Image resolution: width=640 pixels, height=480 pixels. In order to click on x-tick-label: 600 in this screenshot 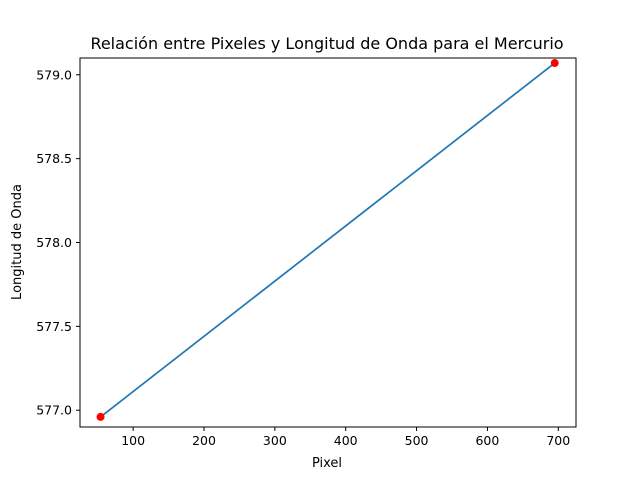, I will do `click(487, 440)`.